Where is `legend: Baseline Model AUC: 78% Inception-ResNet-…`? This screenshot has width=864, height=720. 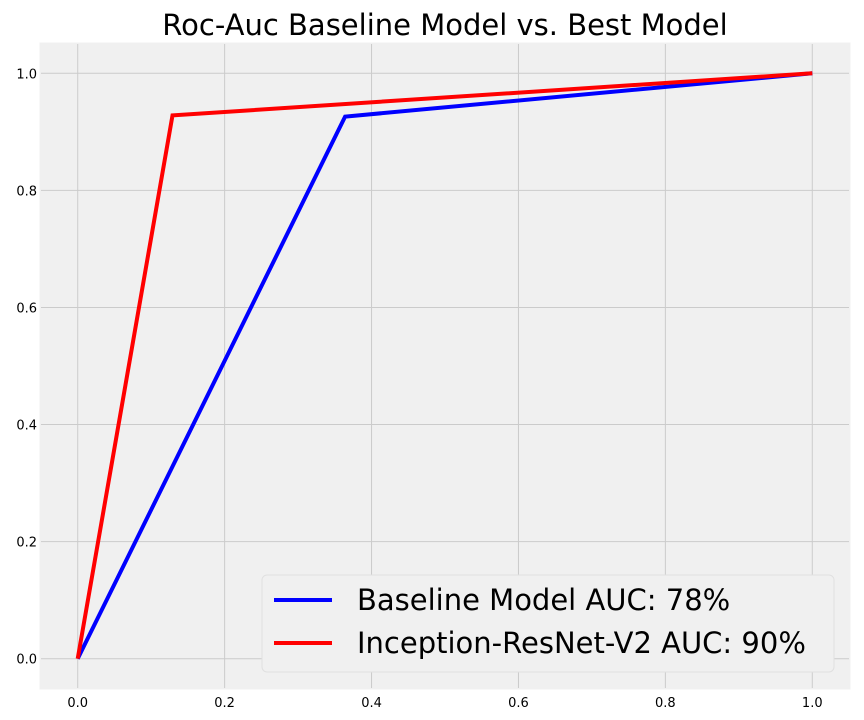 legend: Baseline Model AUC: 78% Inception-ResNet-… is located at coordinates (548, 623).